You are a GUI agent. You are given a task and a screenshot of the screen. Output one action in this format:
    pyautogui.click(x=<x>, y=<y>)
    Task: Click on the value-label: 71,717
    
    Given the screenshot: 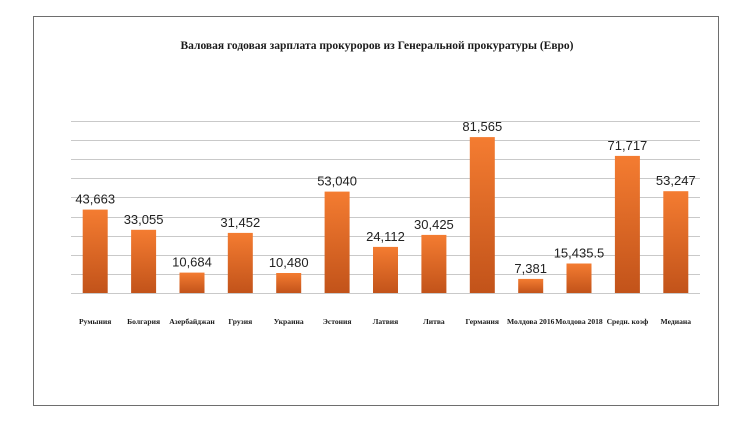 What is the action you would take?
    pyautogui.click(x=628, y=145)
    